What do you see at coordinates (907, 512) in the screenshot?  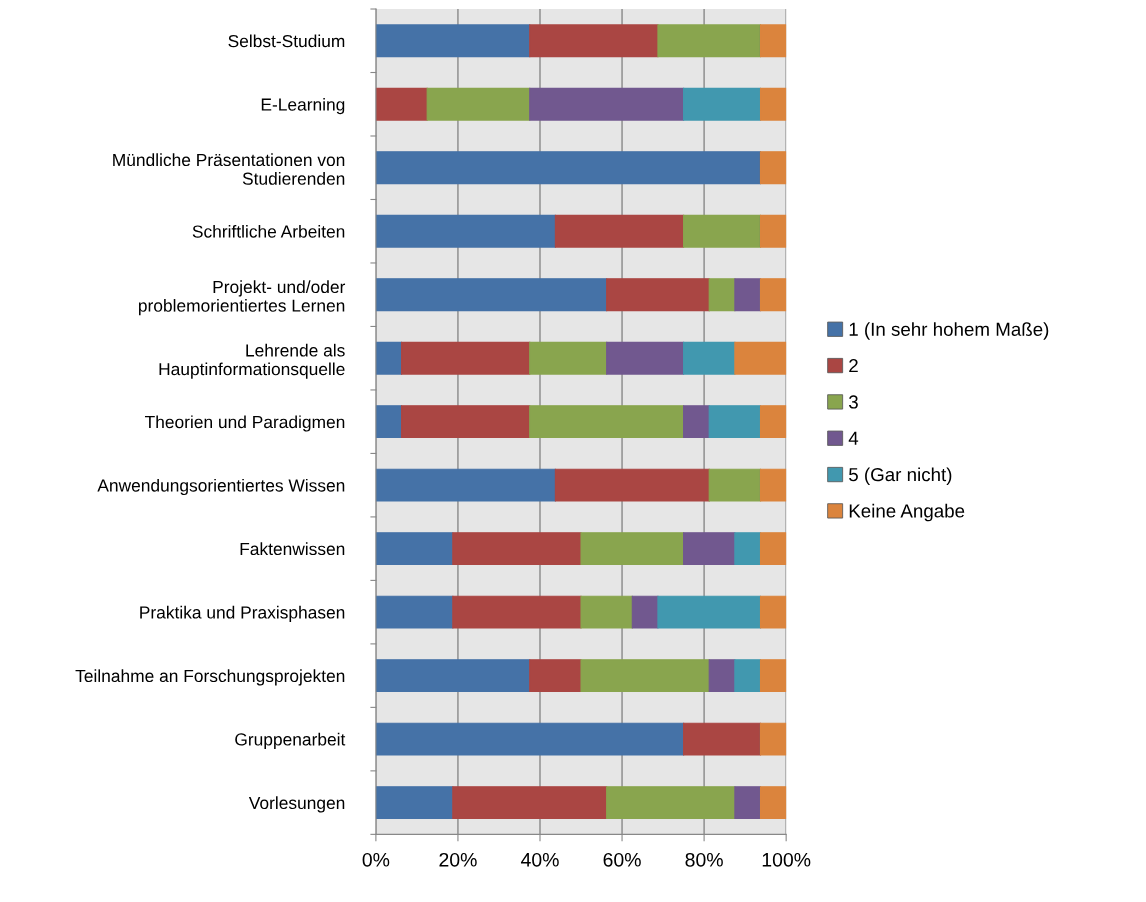 I see `legend-label: Keine Angabe` at bounding box center [907, 512].